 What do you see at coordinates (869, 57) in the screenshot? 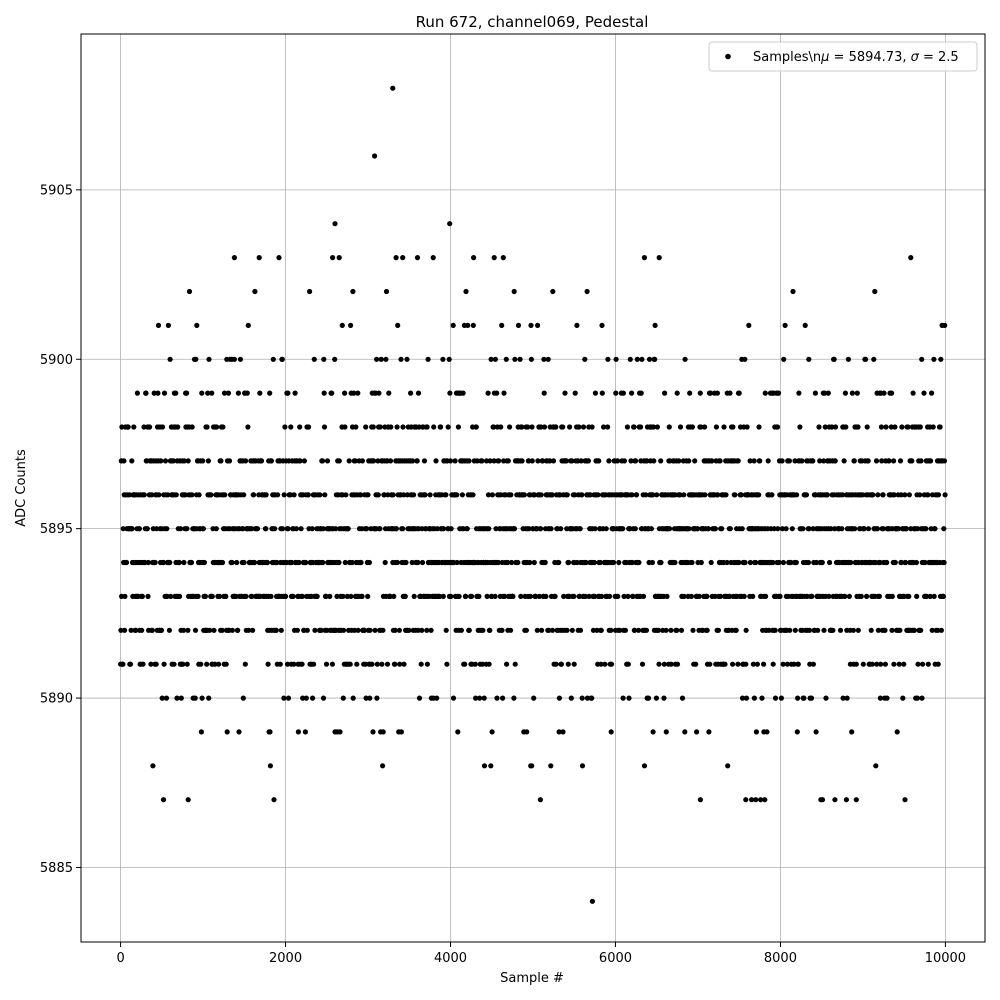
I see `legend-label-mu-value: = 5894.73,` at bounding box center [869, 57].